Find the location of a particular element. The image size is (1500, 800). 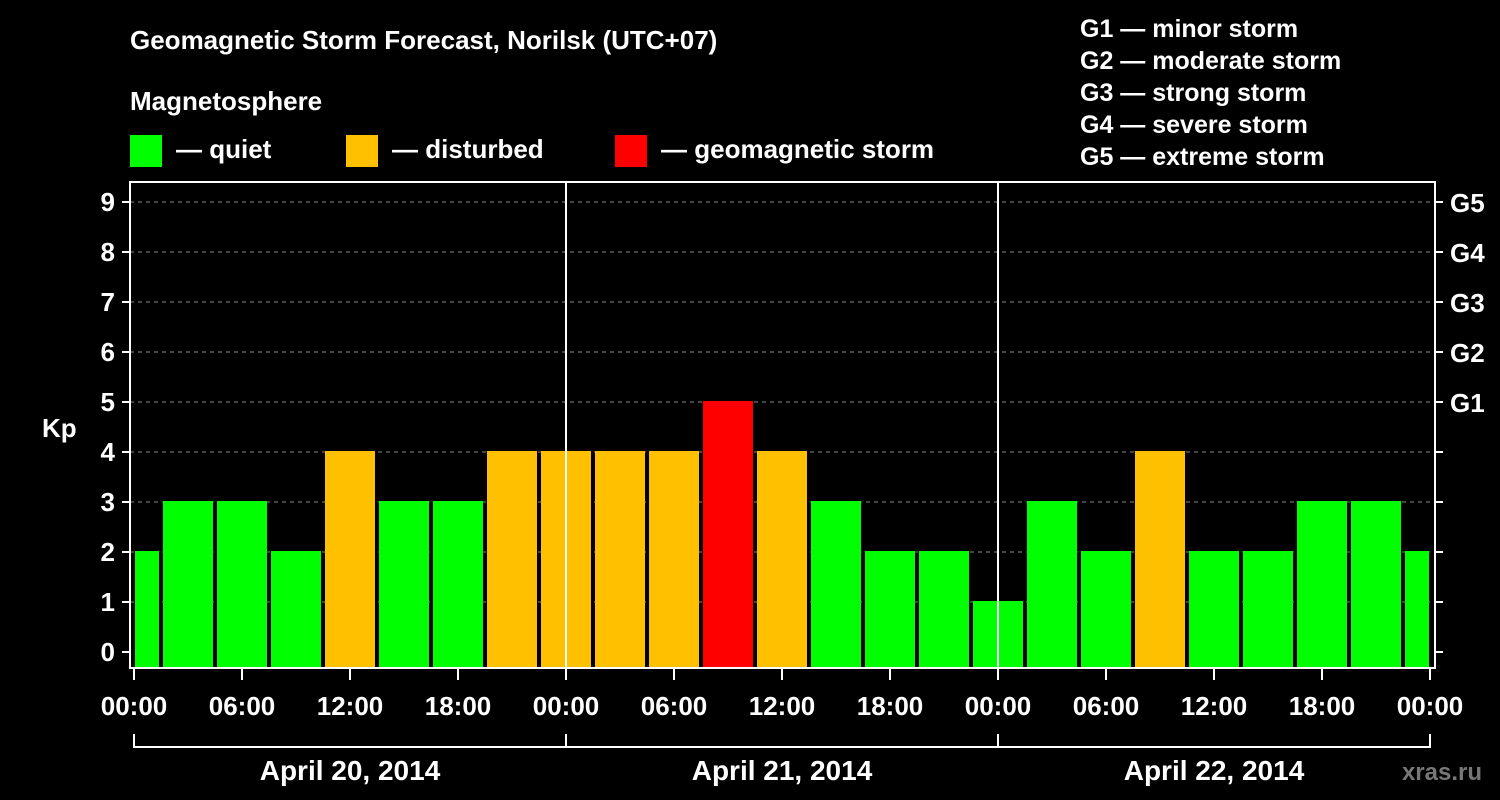

y-axis-label: Kp is located at coordinates (59, 428).